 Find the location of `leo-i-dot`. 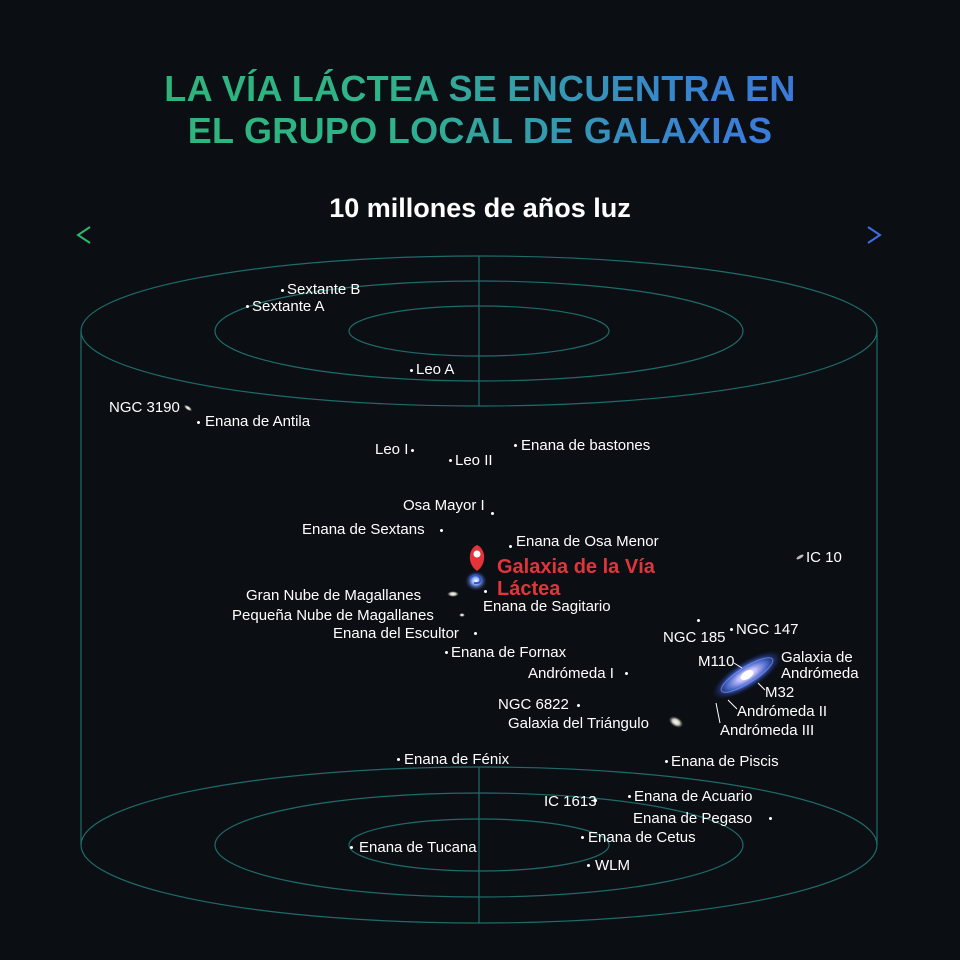

leo-i-dot is located at coordinates (412, 450).